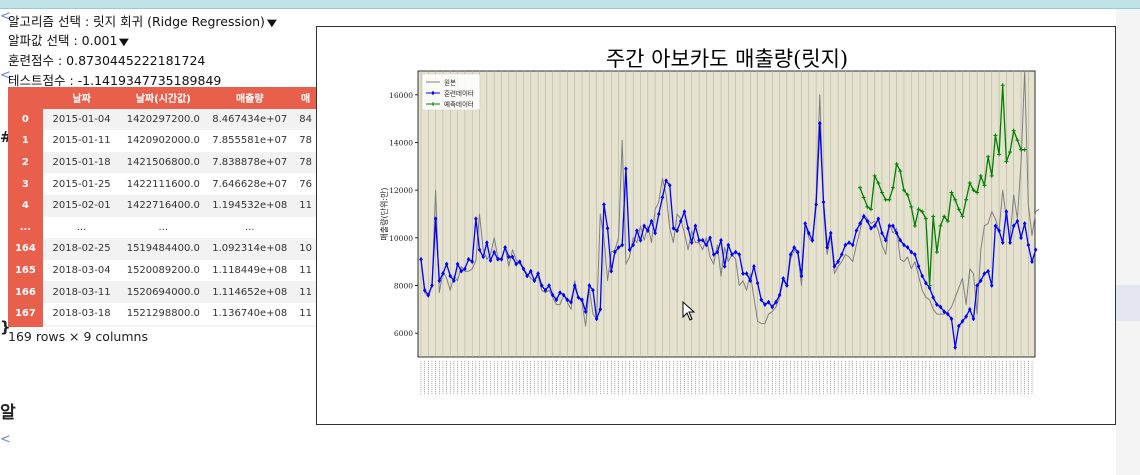  Describe the element at coordinates (403, 333) in the screenshot. I see `y-tick-label: 6000` at that location.